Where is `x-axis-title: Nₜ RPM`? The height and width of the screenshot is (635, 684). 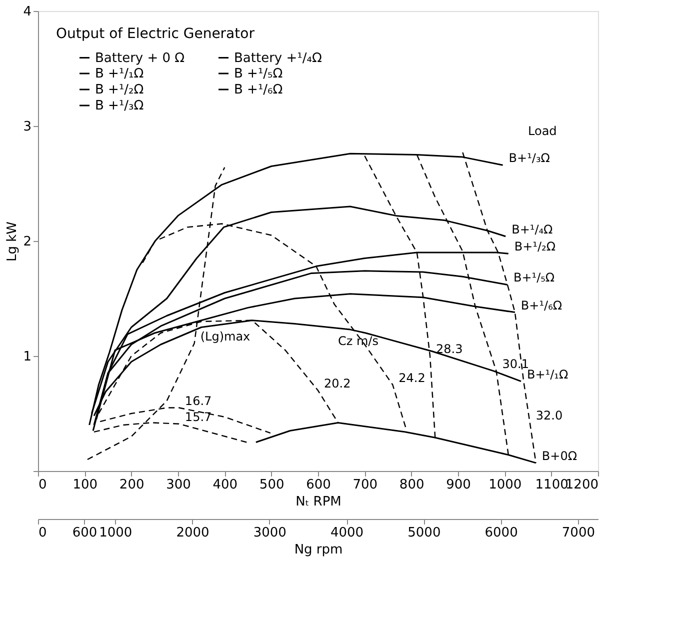
x-axis-title: Nₜ RPM is located at coordinates (319, 502).